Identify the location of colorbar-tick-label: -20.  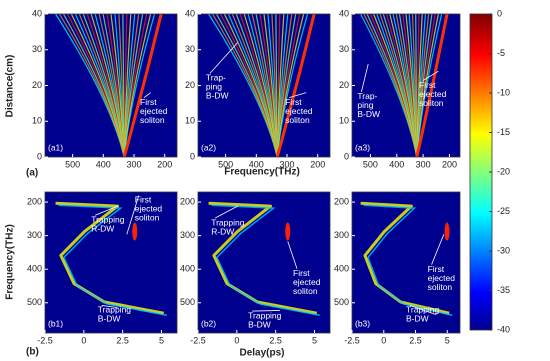
(503, 171).